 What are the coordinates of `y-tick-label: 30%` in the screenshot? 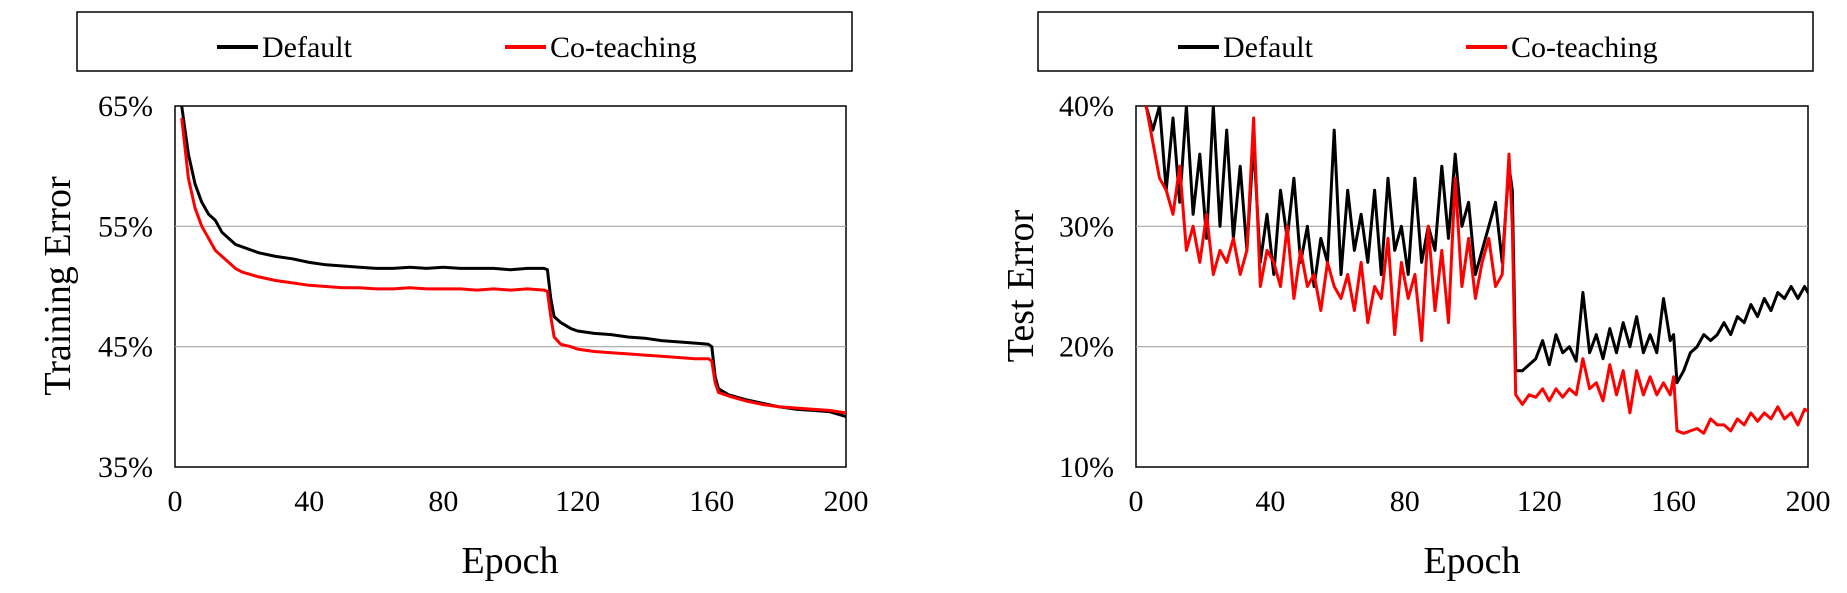 It's located at (1086, 226).